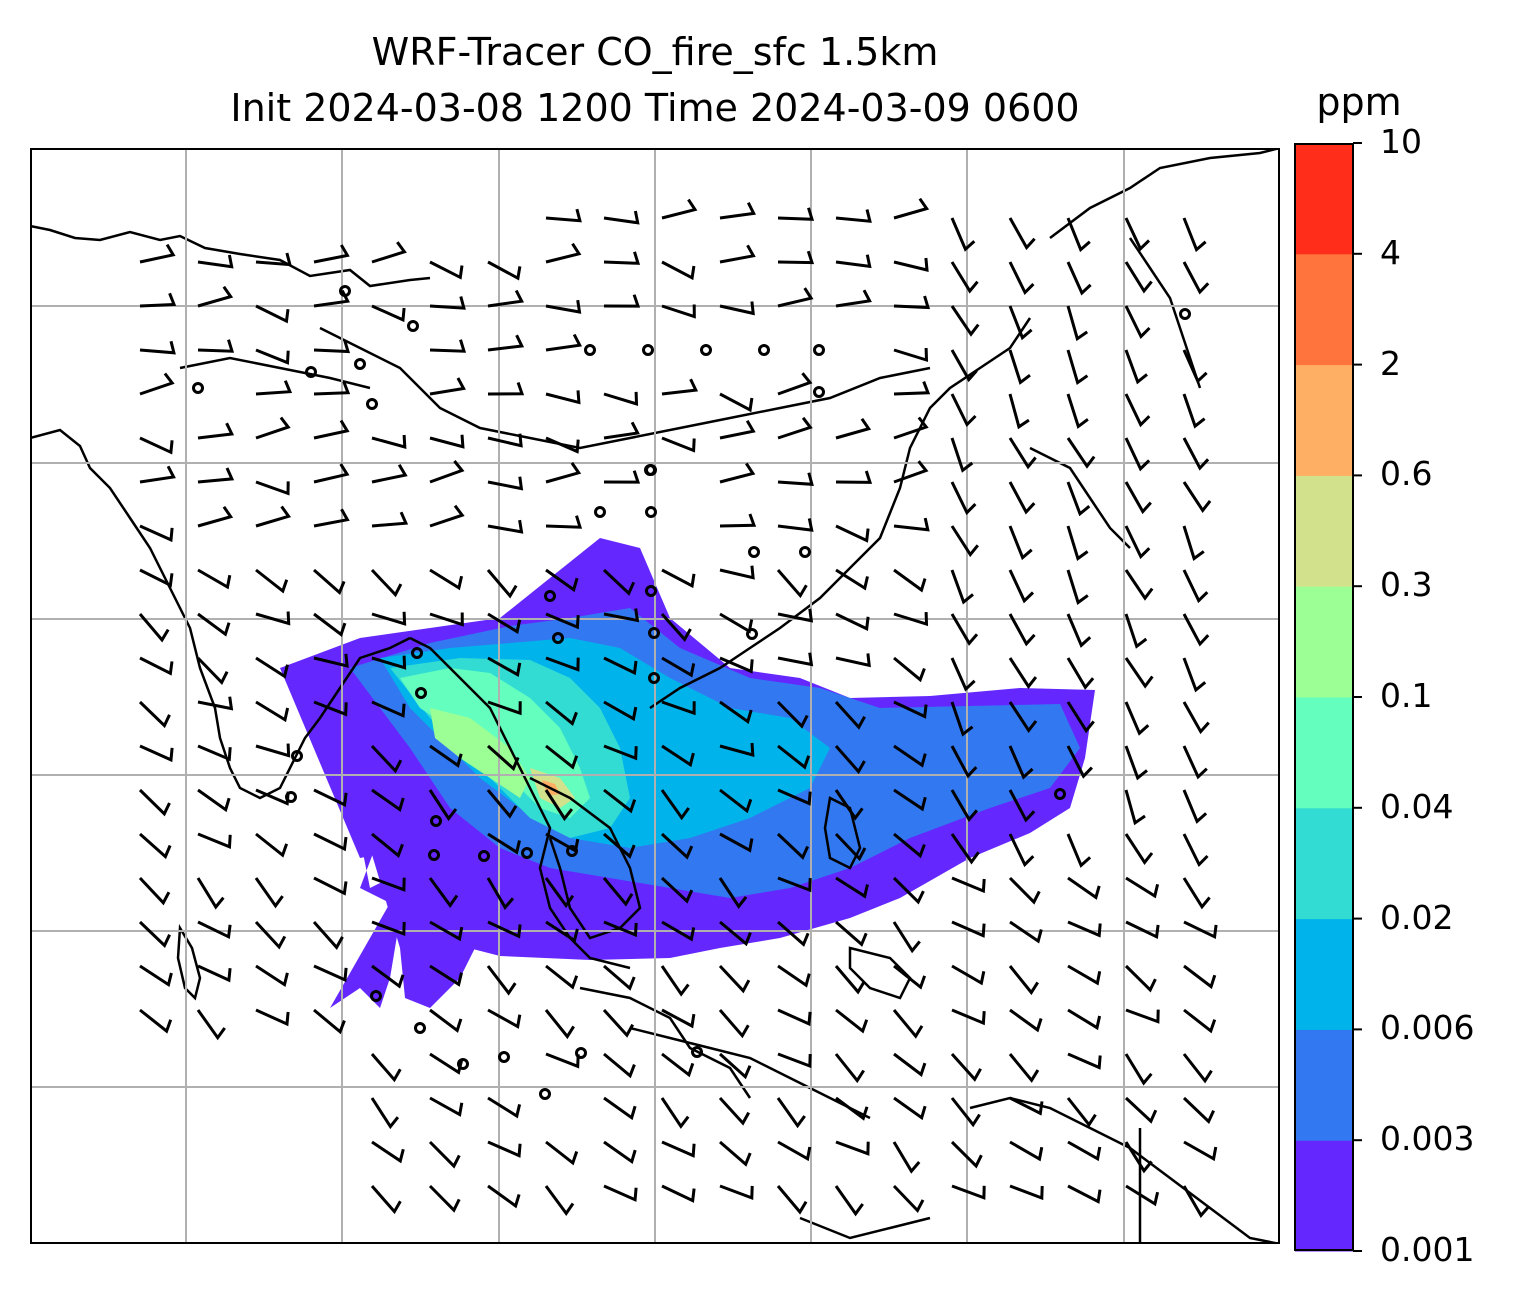 This screenshot has height=1306, width=1528. I want to click on colorbar-tick-label: 0.6, so click(1406, 474).